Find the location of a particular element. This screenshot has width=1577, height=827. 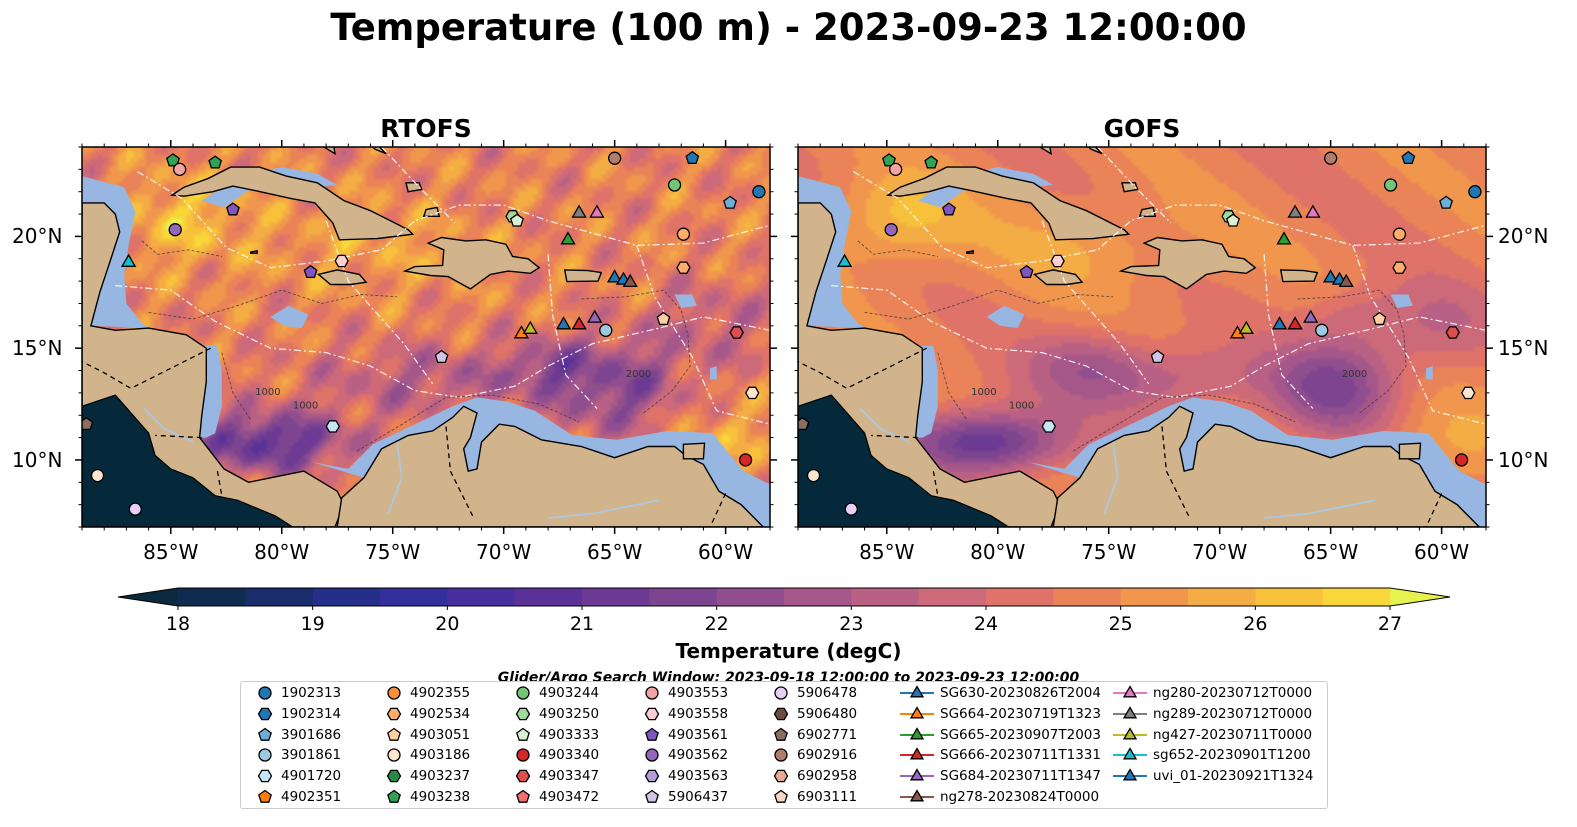

colorbar-tick-label: 25 is located at coordinates (1120, 624).